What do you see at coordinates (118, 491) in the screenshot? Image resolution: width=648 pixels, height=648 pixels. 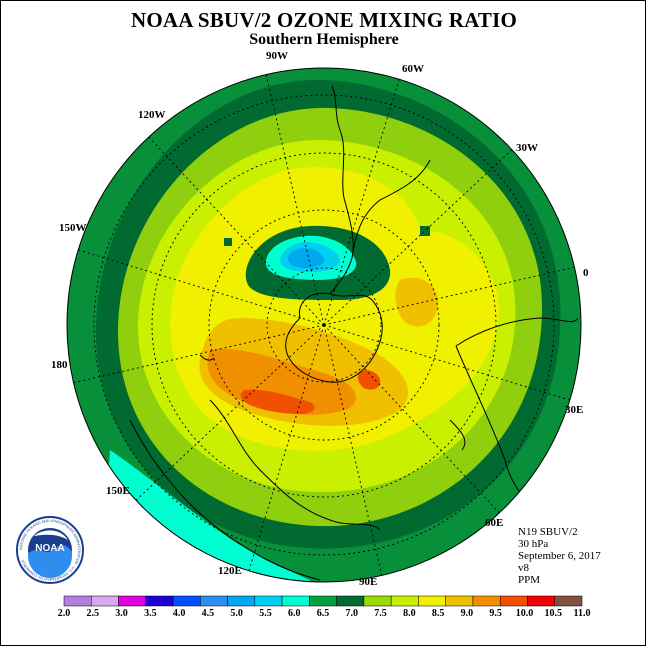 I see `lon-label-150e: 150E` at bounding box center [118, 491].